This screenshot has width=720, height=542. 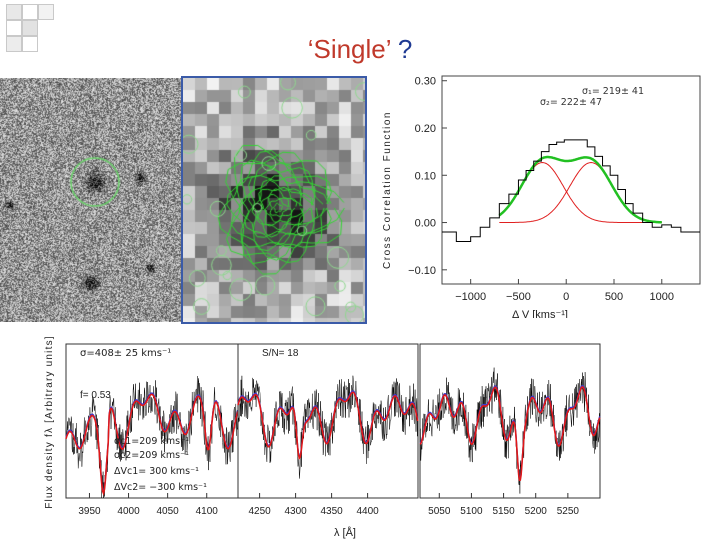 What do you see at coordinates (425, 129) in the screenshot?
I see `ccf-y-tick-label: 0.20` at bounding box center [425, 129].